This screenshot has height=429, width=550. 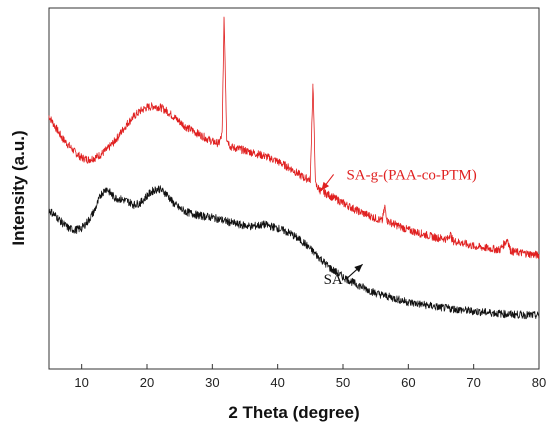 I want to click on x-tick-label: 80, so click(x=539, y=382).